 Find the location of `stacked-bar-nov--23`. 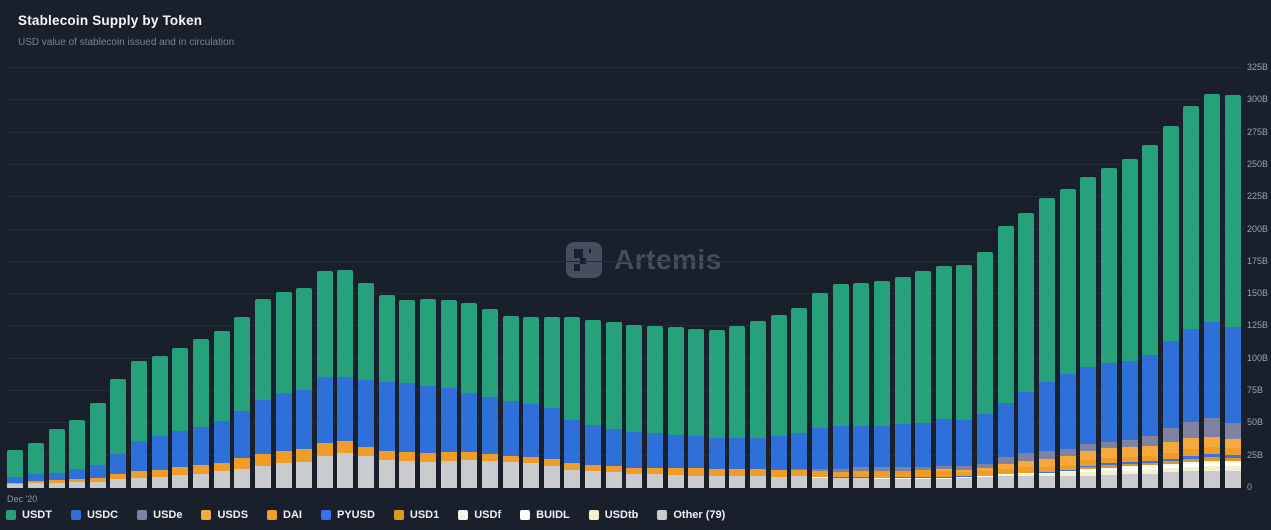

stacked-bar-nov--23 is located at coordinates (737, 406).